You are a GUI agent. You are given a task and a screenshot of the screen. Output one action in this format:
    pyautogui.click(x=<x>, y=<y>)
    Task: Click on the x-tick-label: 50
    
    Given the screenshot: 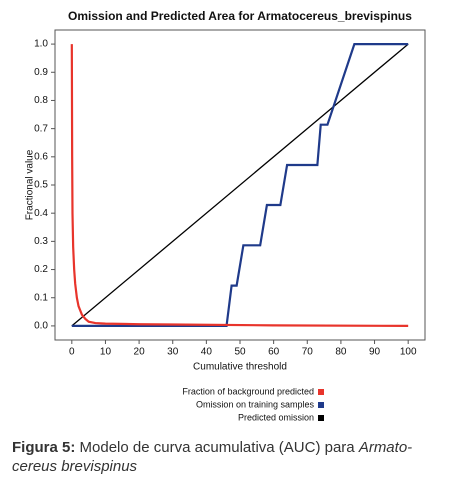 What is the action you would take?
    pyautogui.click(x=240, y=352)
    